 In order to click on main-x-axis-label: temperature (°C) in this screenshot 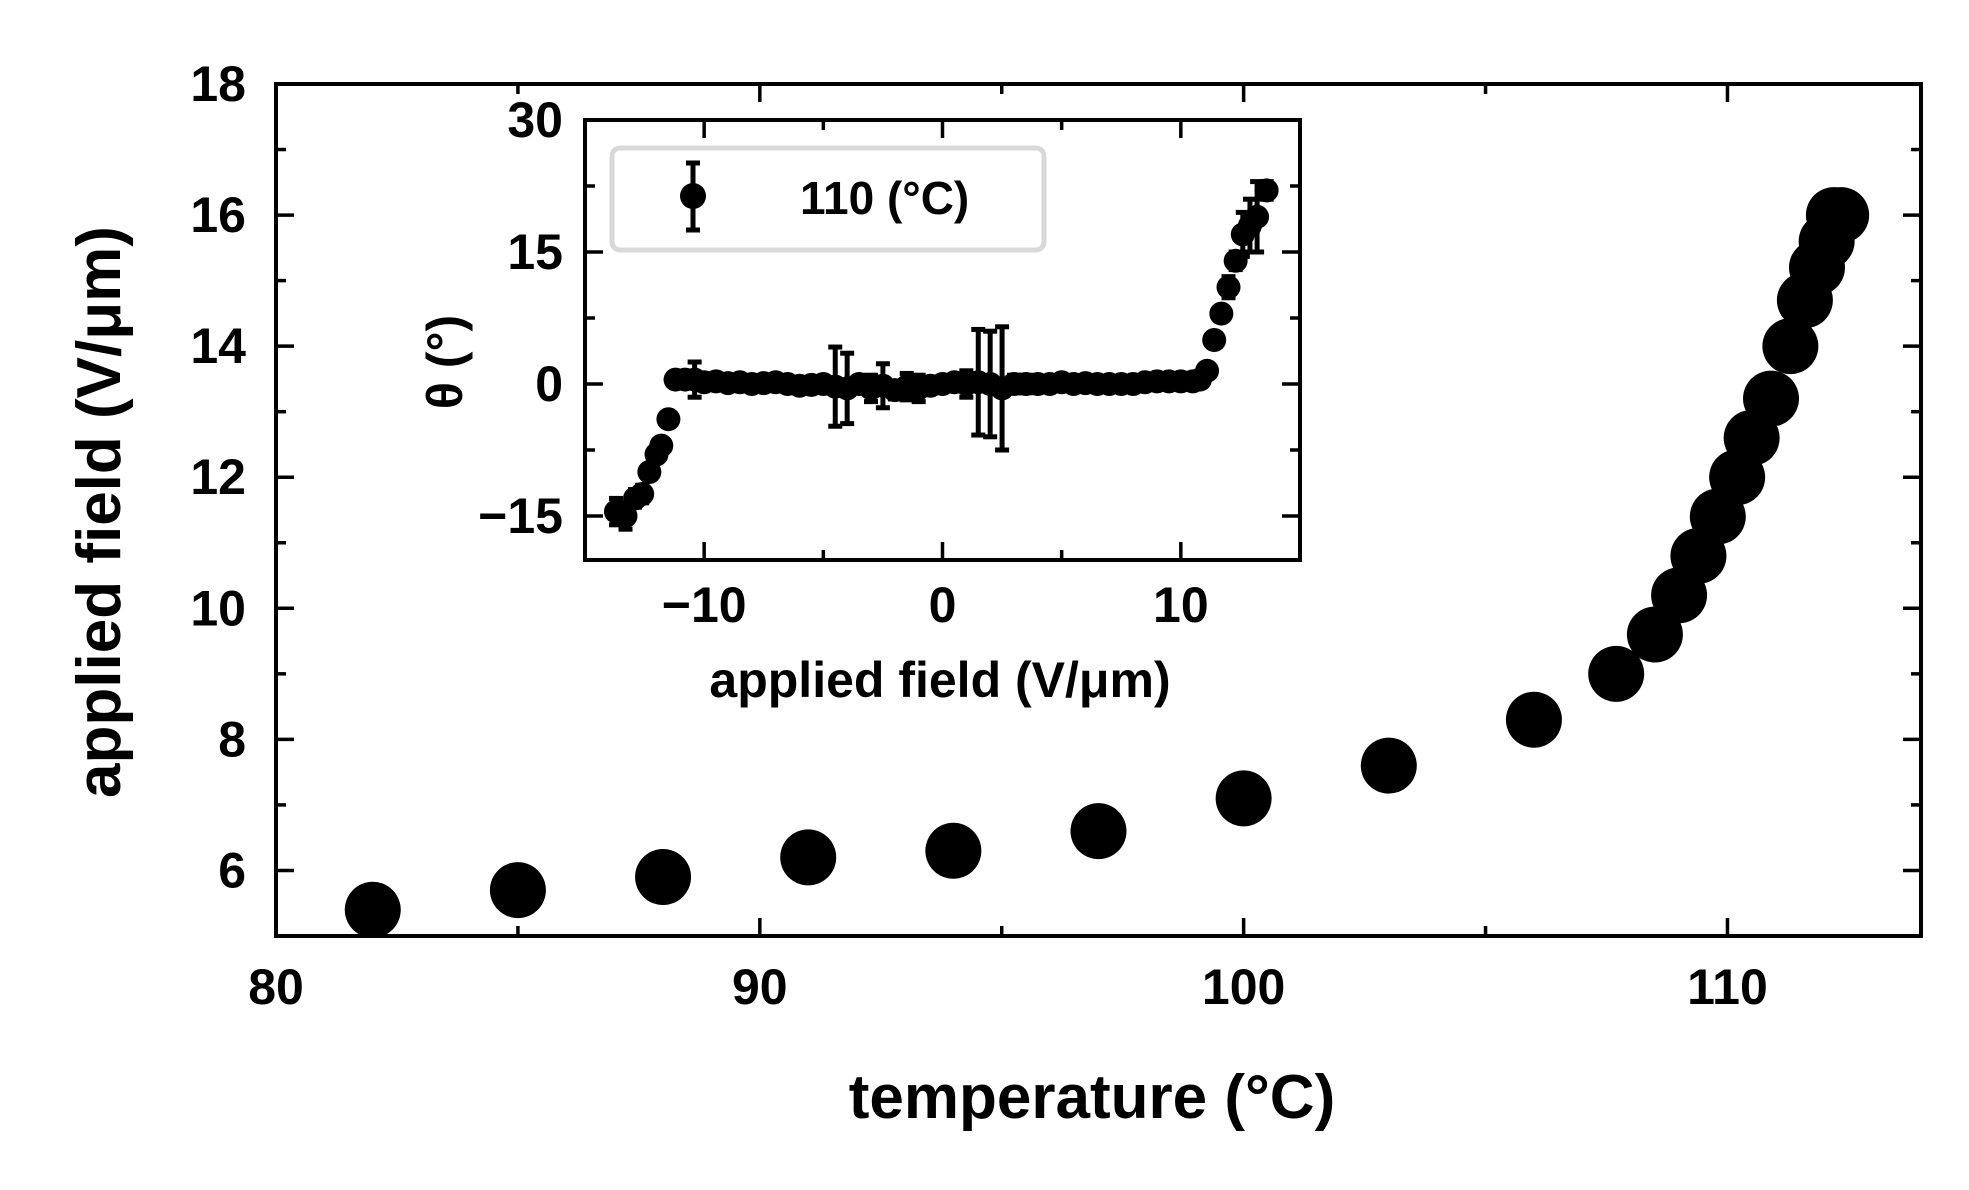, I will do `click(1092, 1097)`.